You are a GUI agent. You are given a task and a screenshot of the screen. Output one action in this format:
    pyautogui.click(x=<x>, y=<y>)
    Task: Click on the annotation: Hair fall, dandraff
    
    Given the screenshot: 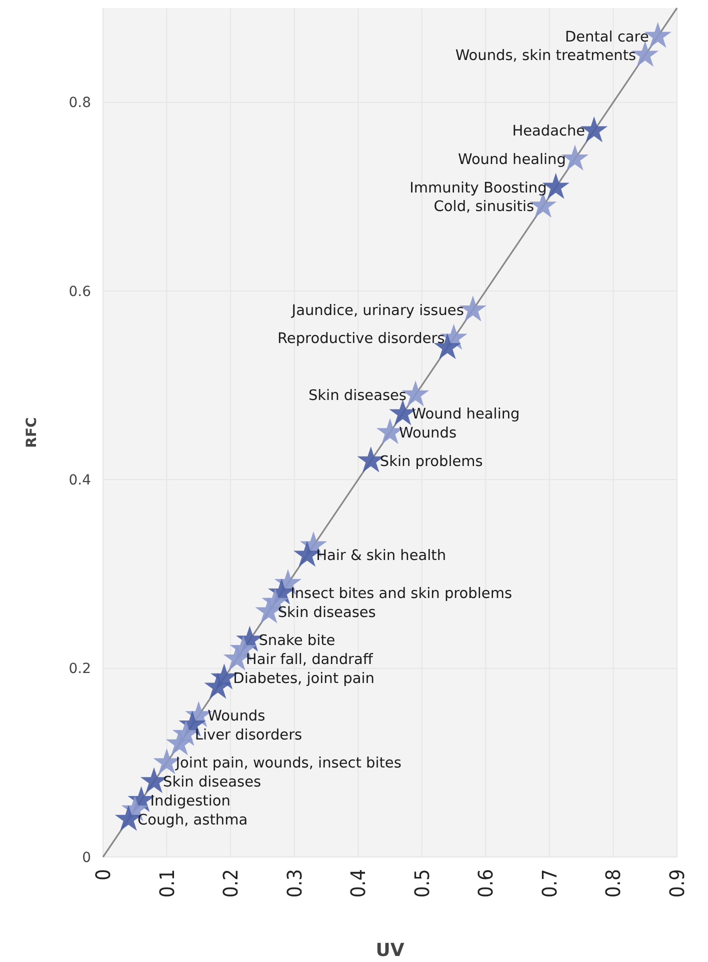 What is the action you would take?
    pyautogui.click(x=310, y=660)
    